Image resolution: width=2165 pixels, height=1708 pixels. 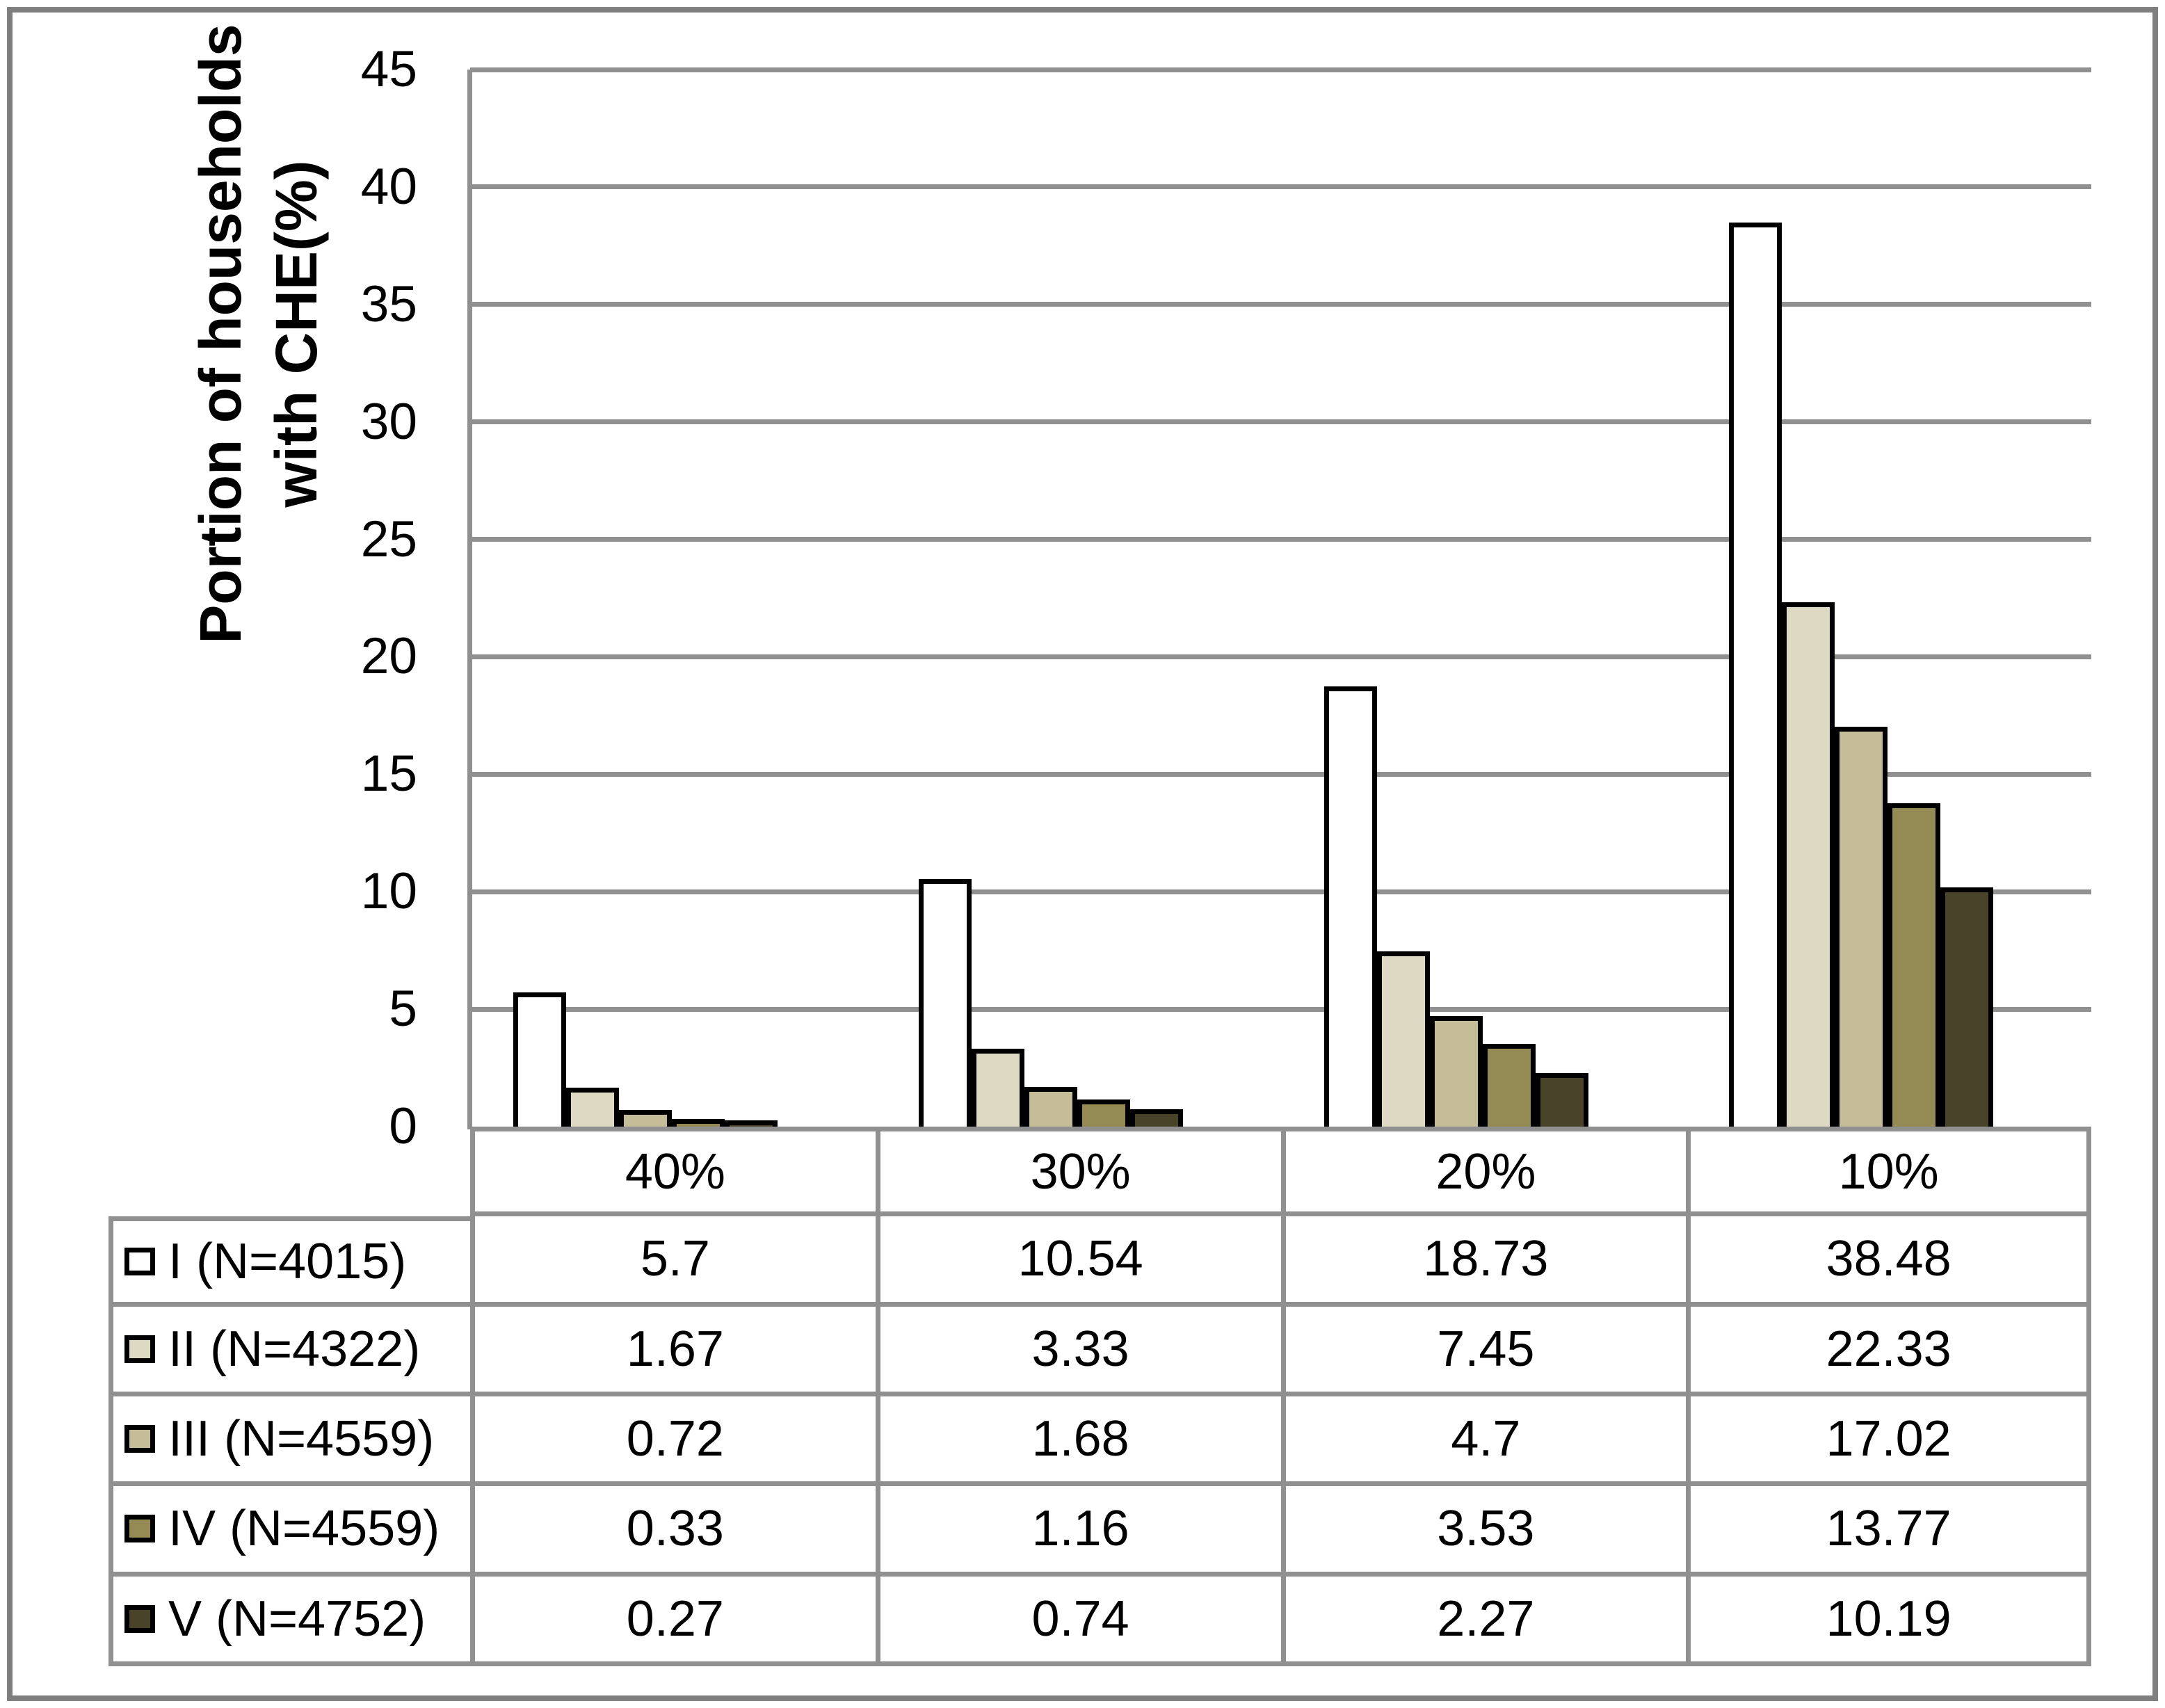 I want to click on value-cell-series-4-cat-40%: 0.33, so click(x=673, y=1531).